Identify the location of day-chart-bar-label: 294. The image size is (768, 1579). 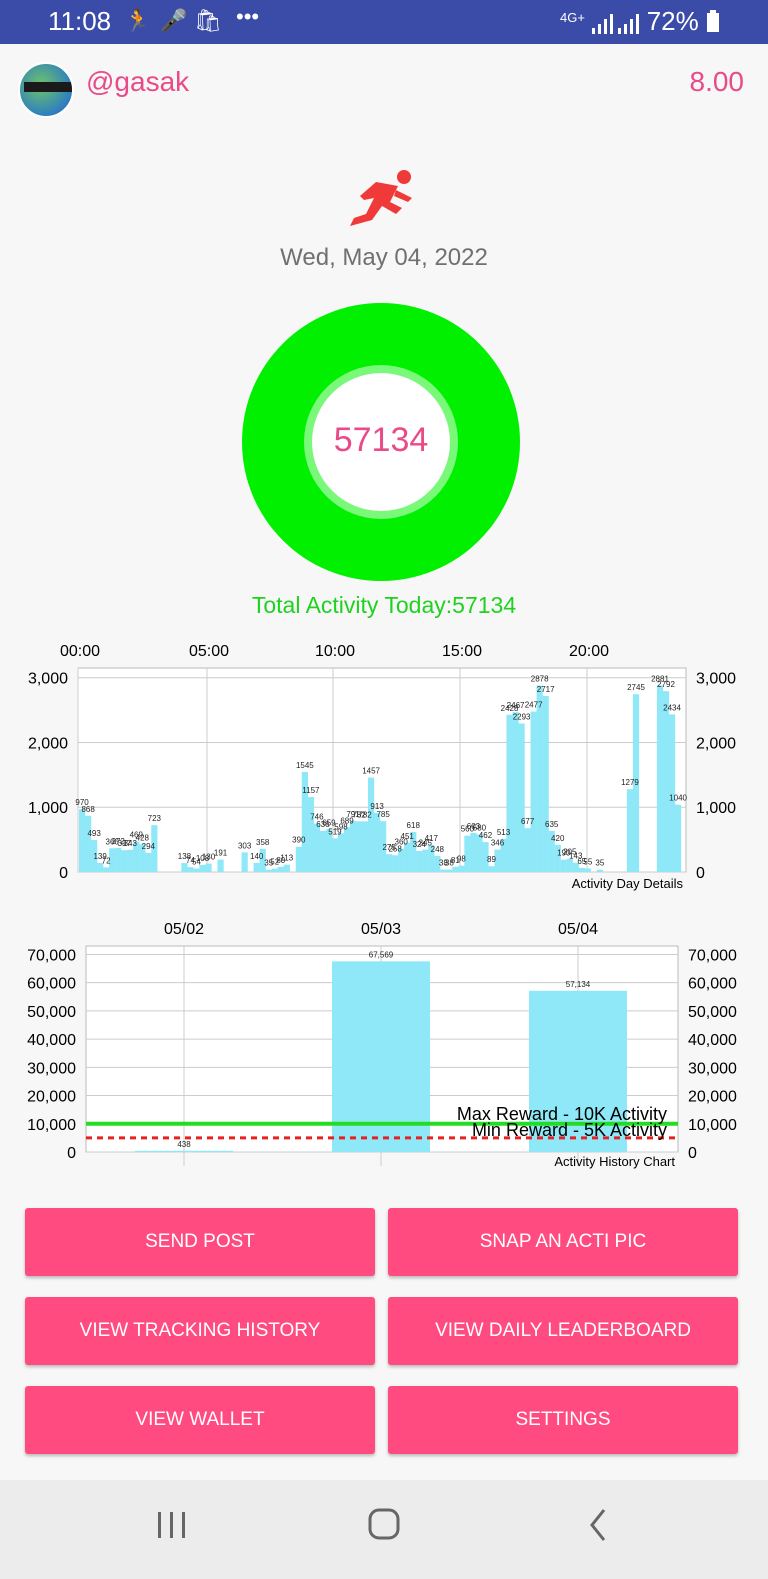
(149, 846).